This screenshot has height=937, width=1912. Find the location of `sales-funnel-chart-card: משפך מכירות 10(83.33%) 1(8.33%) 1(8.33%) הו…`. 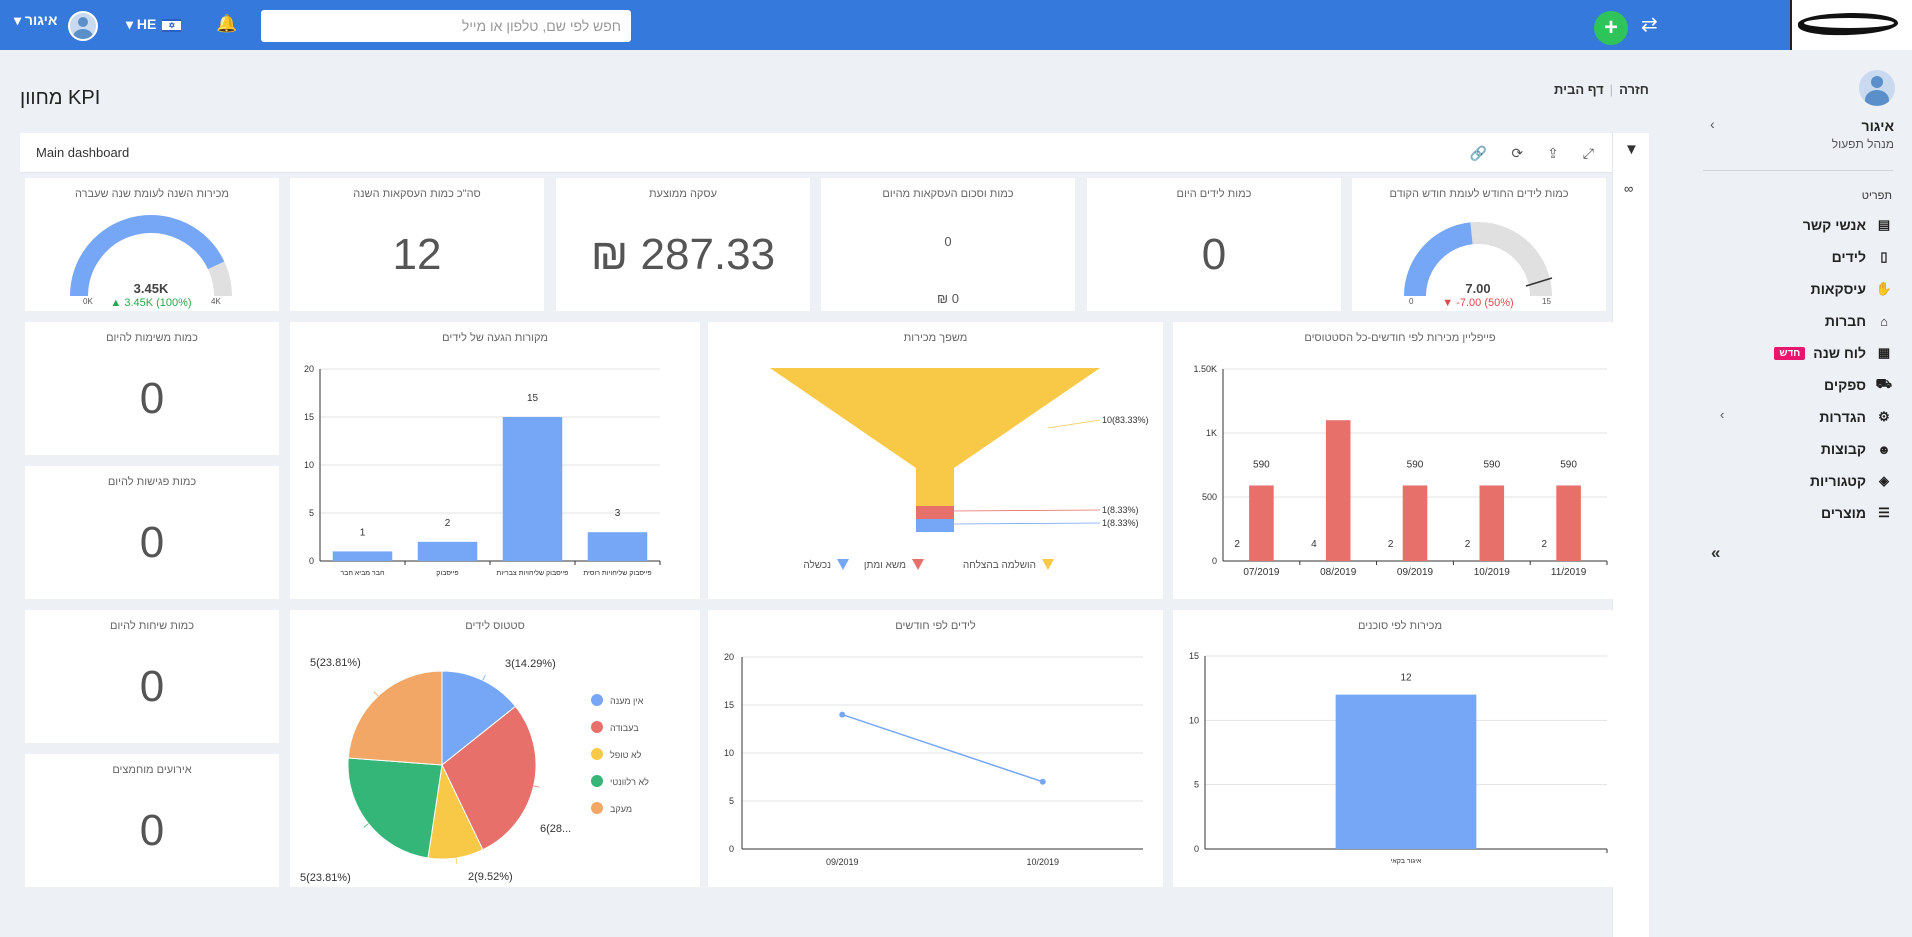

sales-funnel-chart-card: משפך מכירות 10(83.33%) 1(8.33%) 1(8.33%) הו… is located at coordinates (935, 460).